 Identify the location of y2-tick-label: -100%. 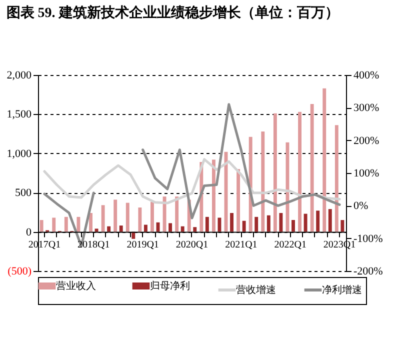
(368, 238).